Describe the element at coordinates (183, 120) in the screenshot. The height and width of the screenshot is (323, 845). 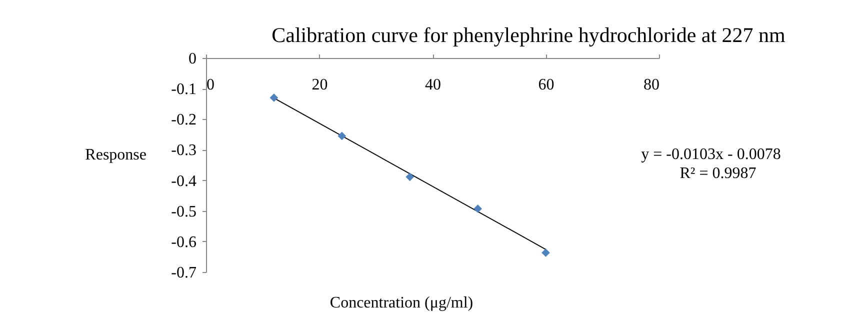
I see `y-tick-label: -0.2` at that location.